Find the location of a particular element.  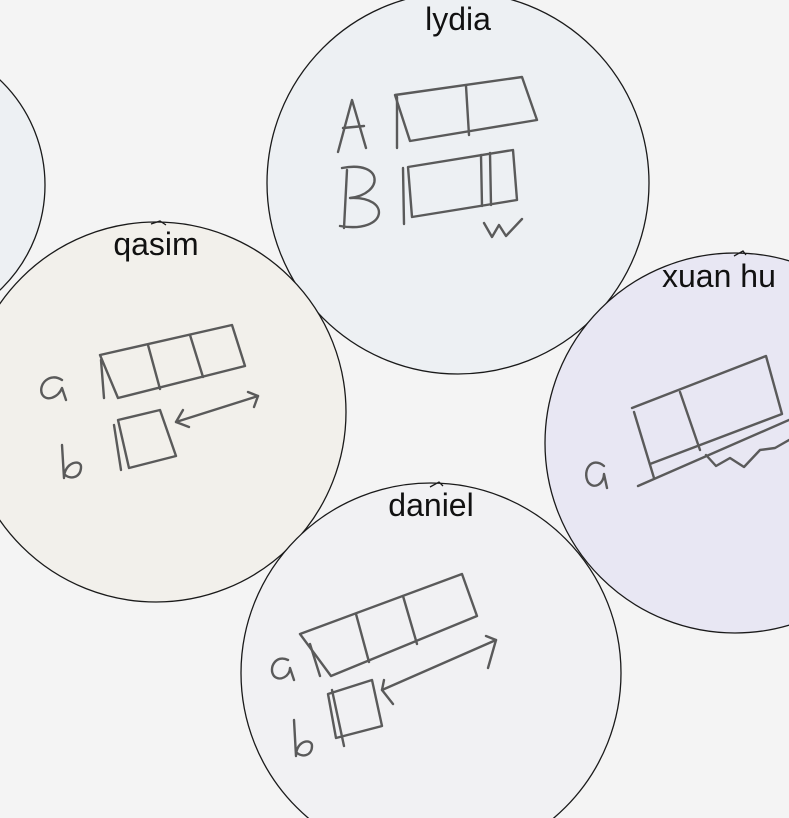

daniel-sketch is located at coordinates (384, 665).